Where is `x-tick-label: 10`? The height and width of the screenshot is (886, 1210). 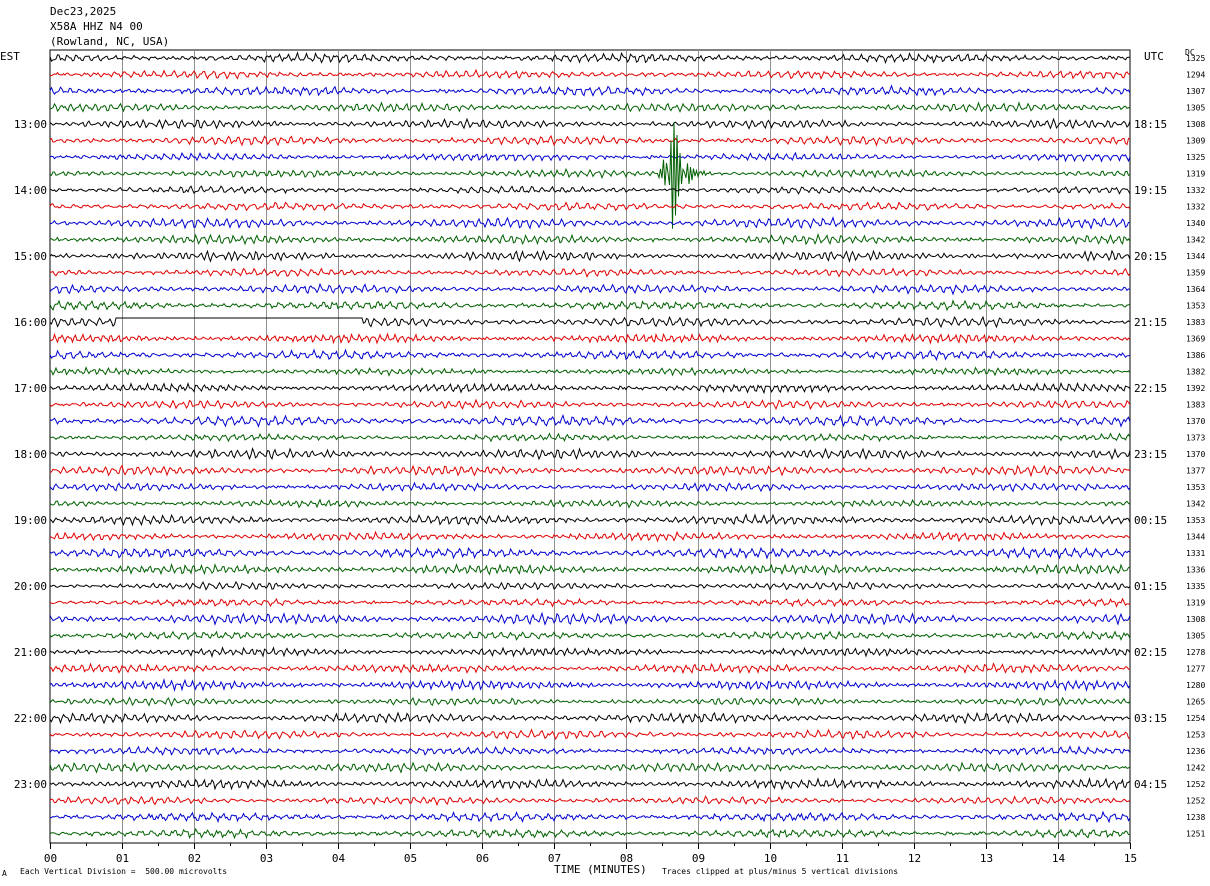
x-tick-label: 10 is located at coordinates (770, 858).